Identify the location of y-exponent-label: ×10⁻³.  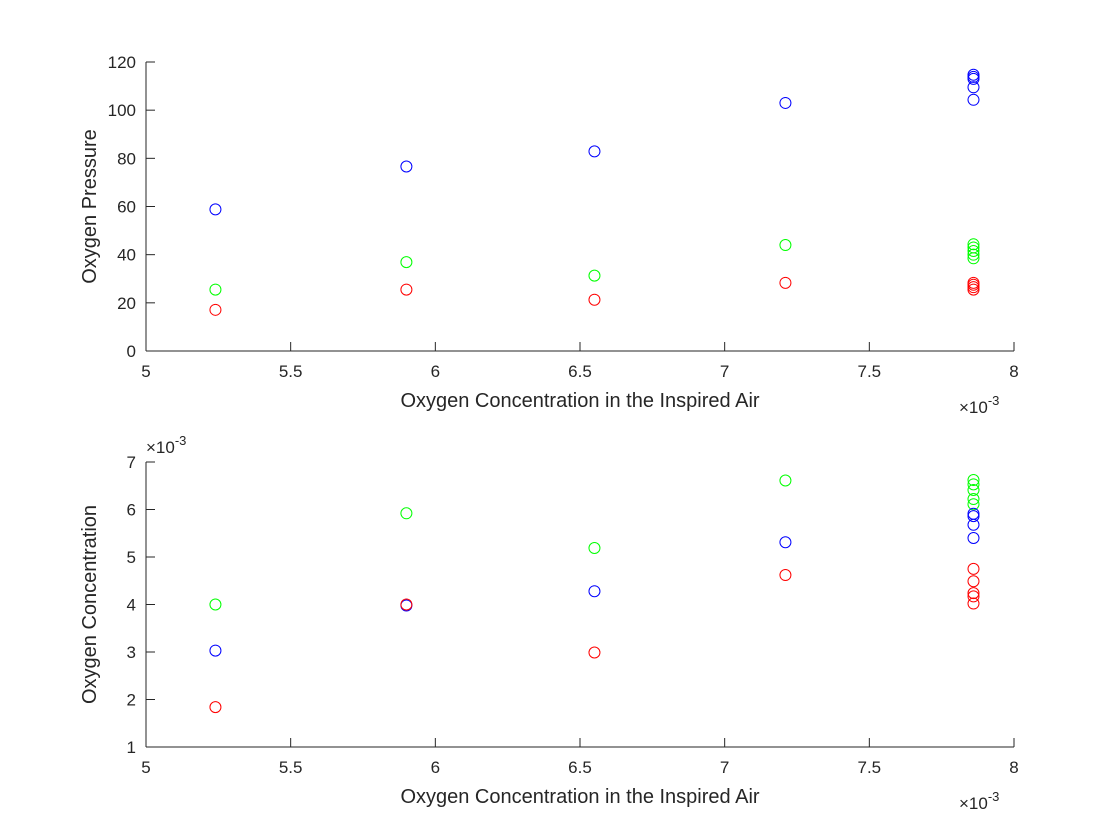
(166, 445).